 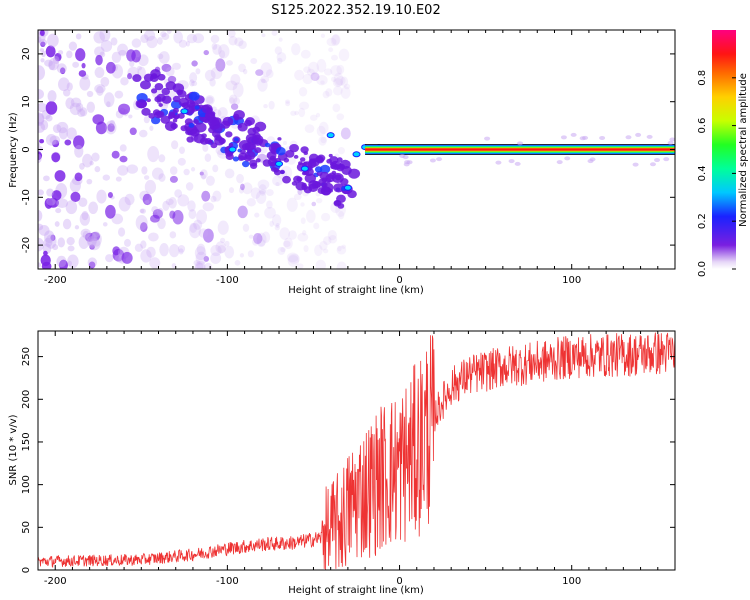 I want to click on spectrogram-x-tick-label: -100, so click(x=227, y=280).